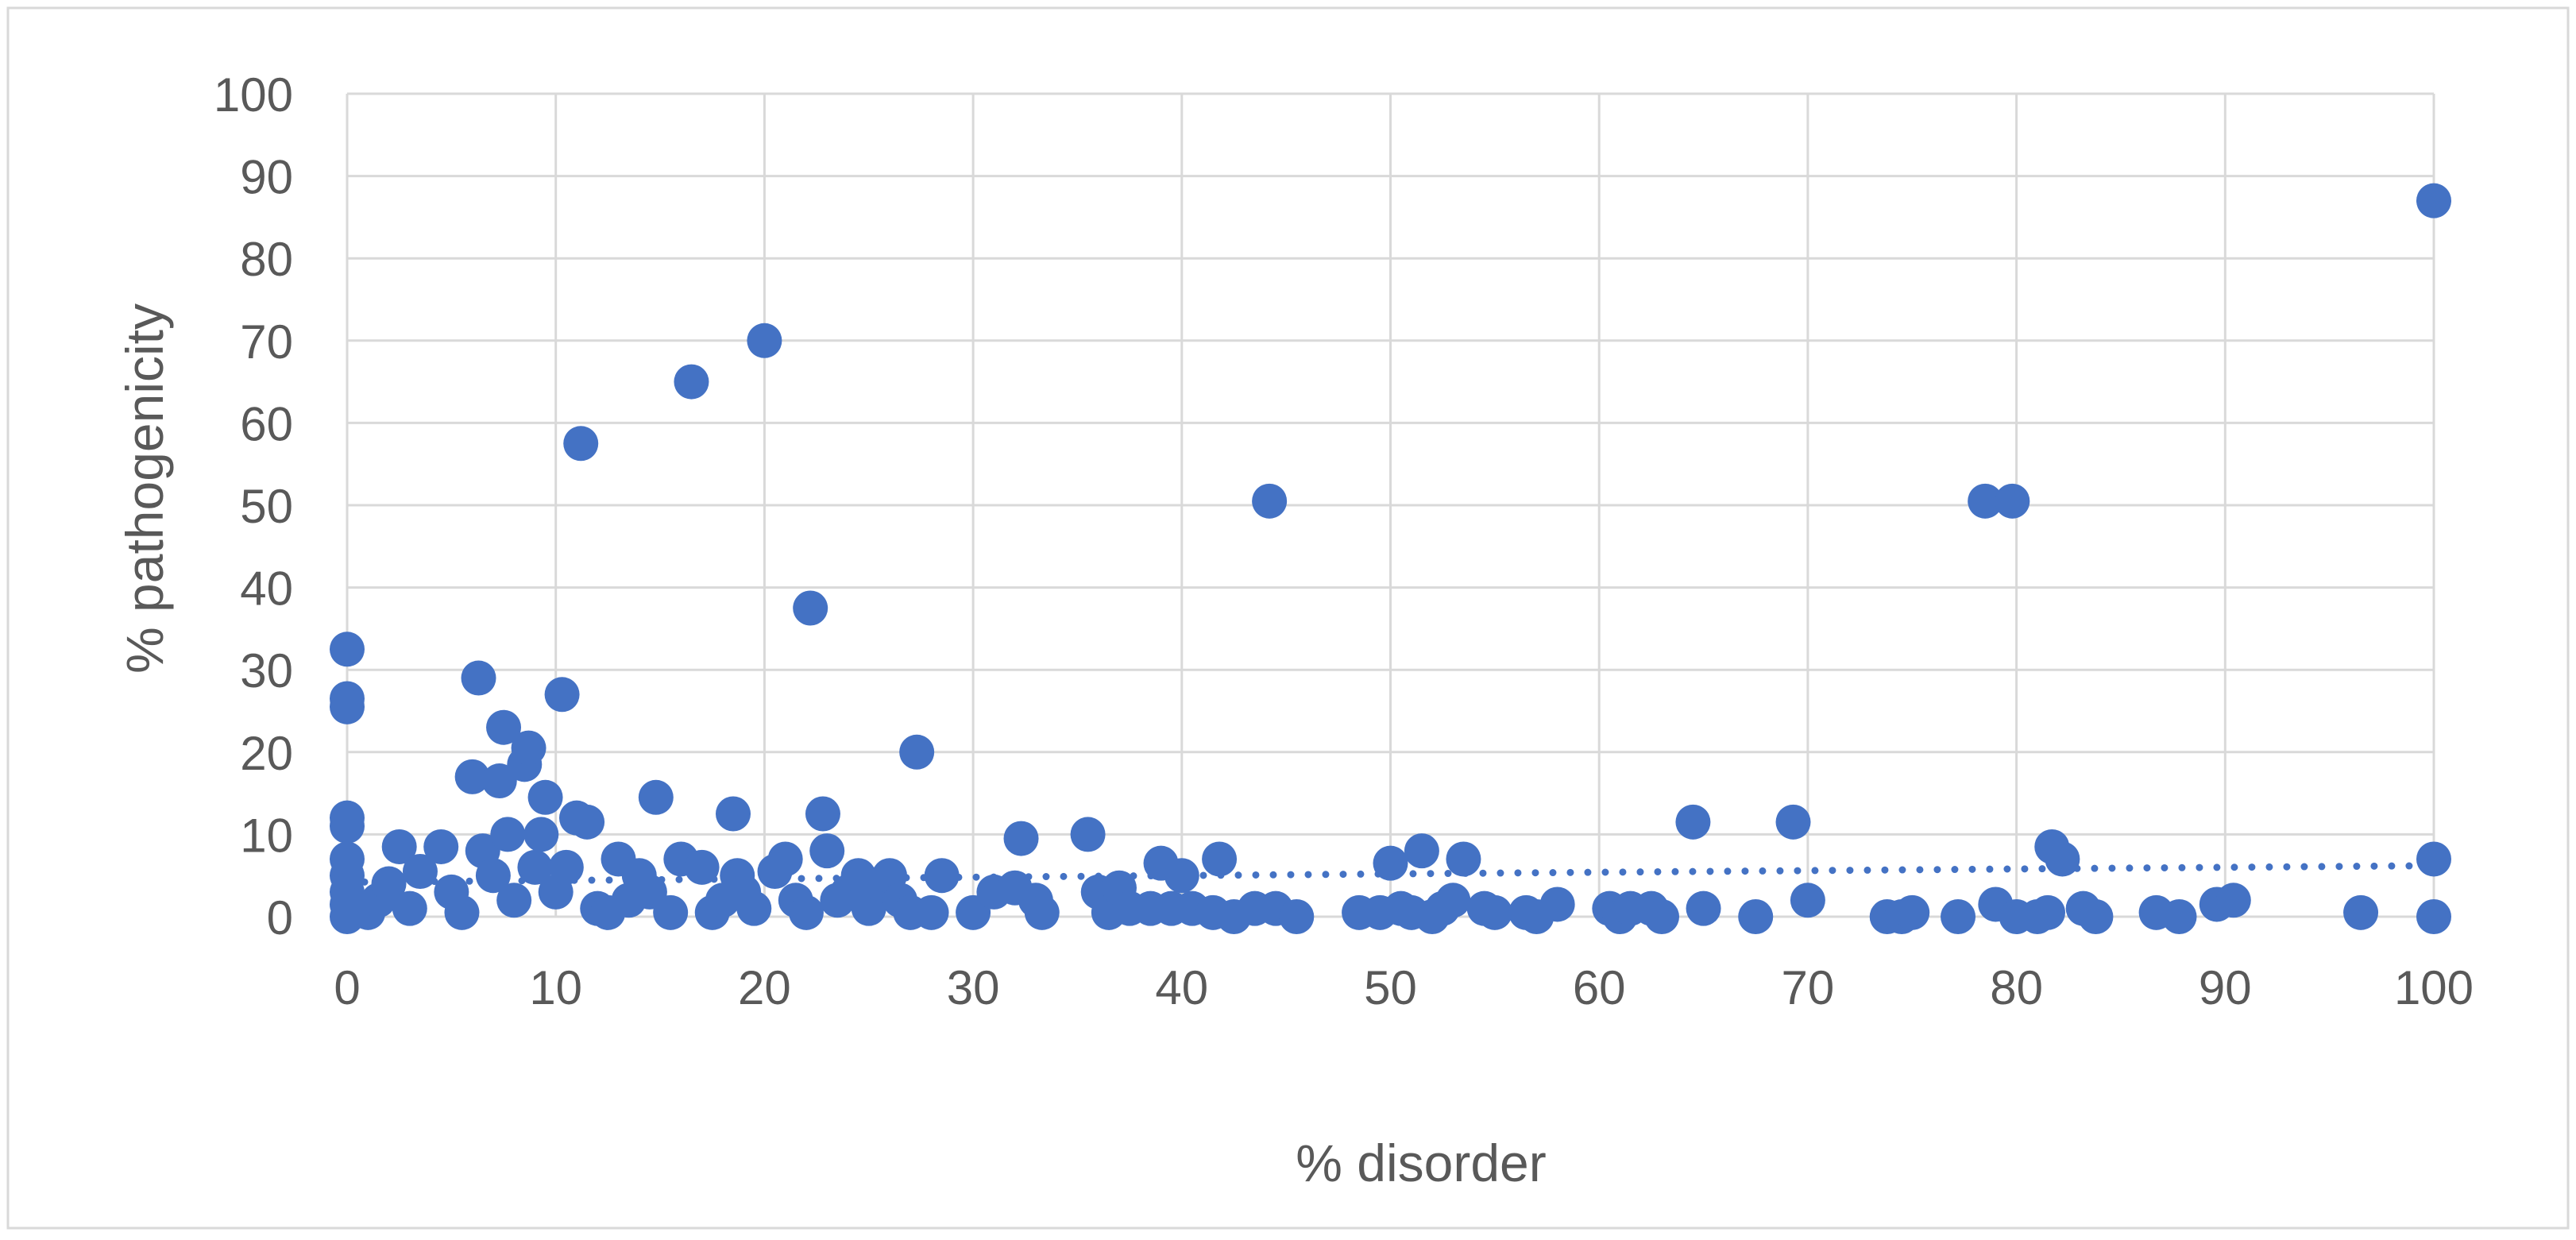 Image resolution: width=2576 pixels, height=1240 pixels. I want to click on y-tick-label: 0, so click(280, 917).